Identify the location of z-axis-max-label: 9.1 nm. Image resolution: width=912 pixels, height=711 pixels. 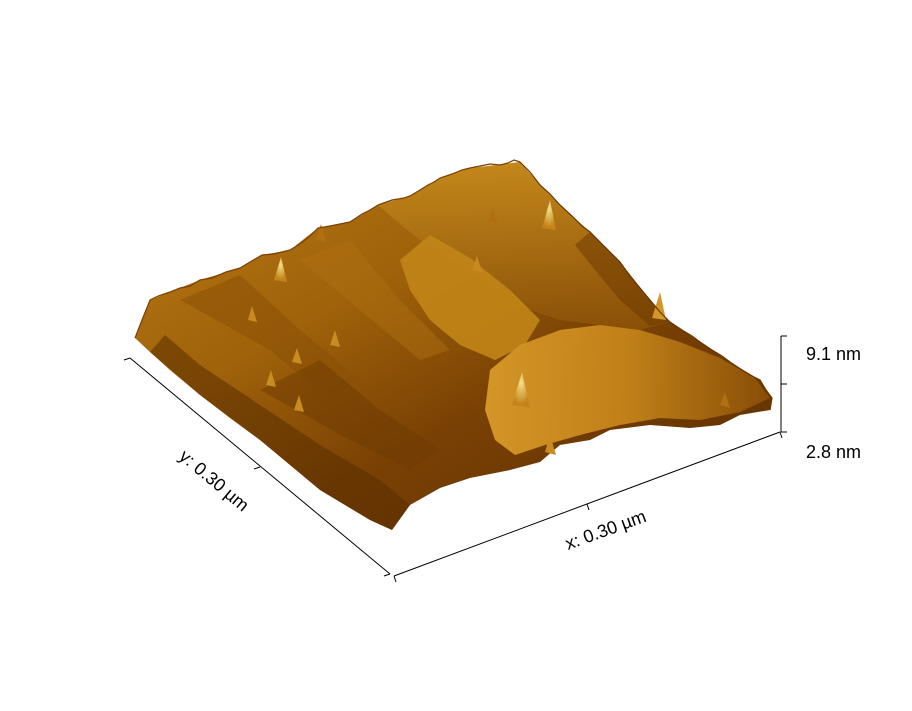
(833, 354).